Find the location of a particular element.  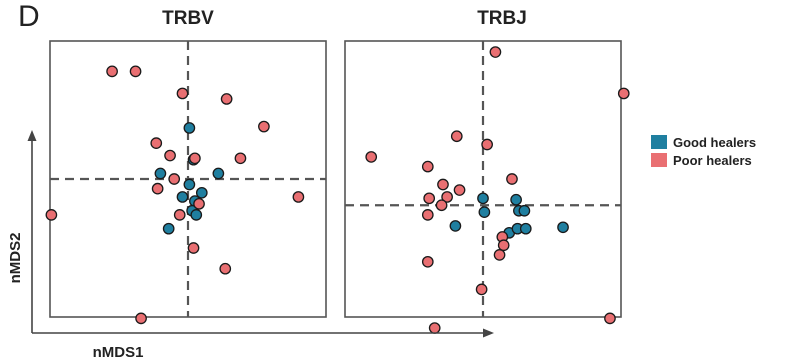

legend-label-poor-healers: Poor healers is located at coordinates (712, 160).